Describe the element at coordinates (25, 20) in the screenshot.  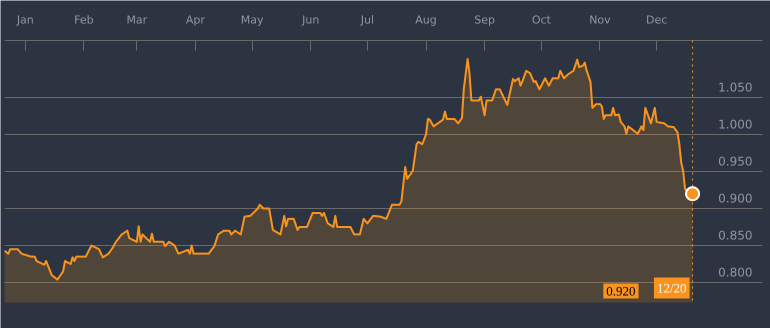
I see `x-tick-label: Jan` at that location.